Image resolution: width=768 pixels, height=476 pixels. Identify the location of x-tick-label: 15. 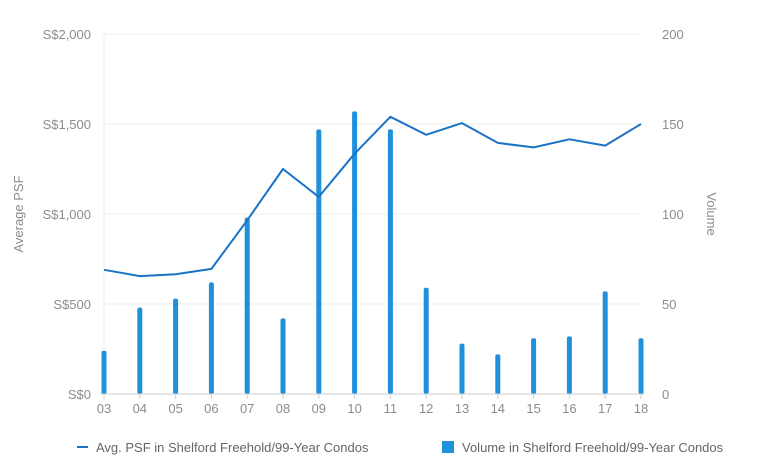
(533, 408).